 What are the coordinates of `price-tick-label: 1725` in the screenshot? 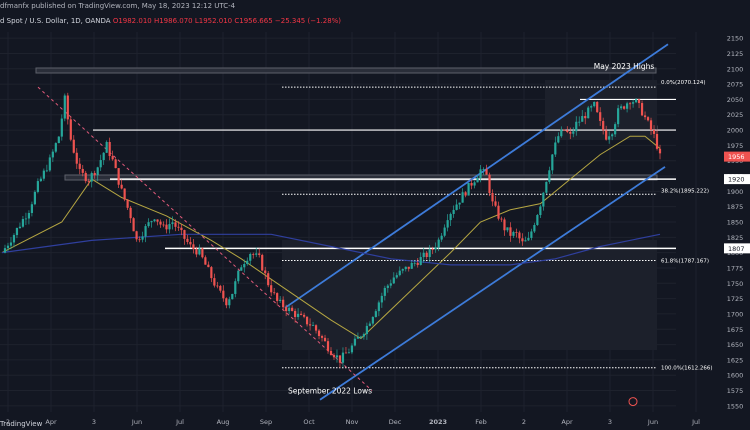 It's located at (735, 299).